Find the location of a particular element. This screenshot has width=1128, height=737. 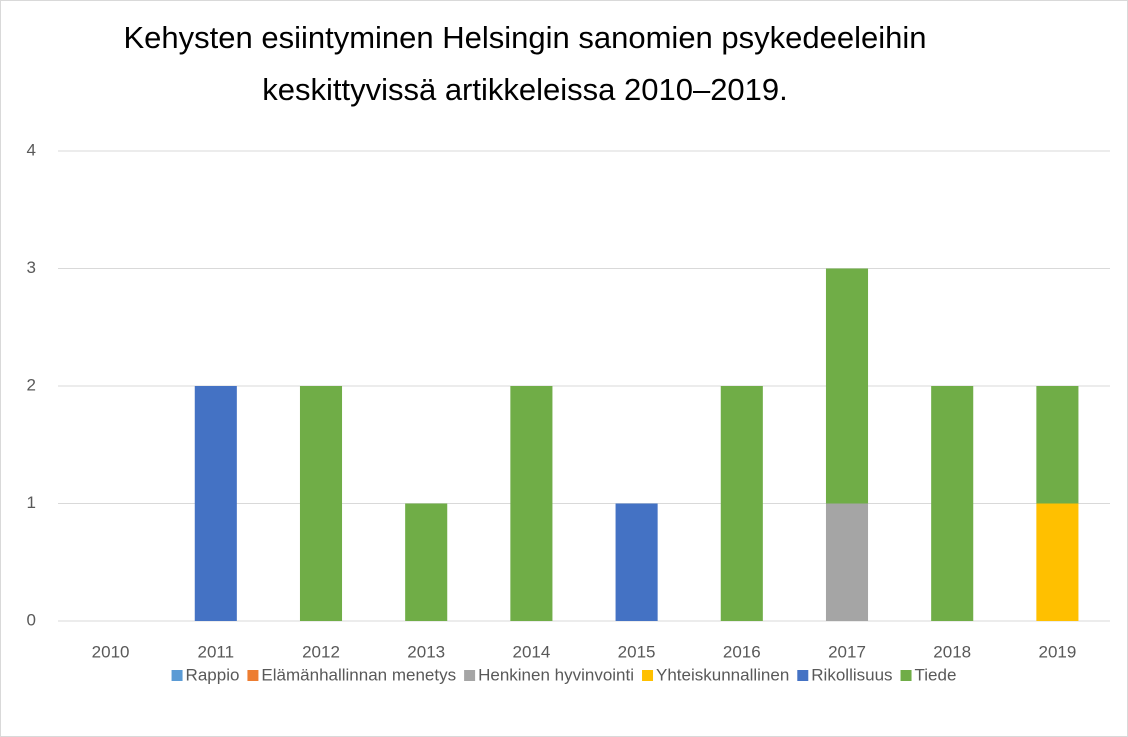

x-tick-label: 2018 is located at coordinates (952, 651).